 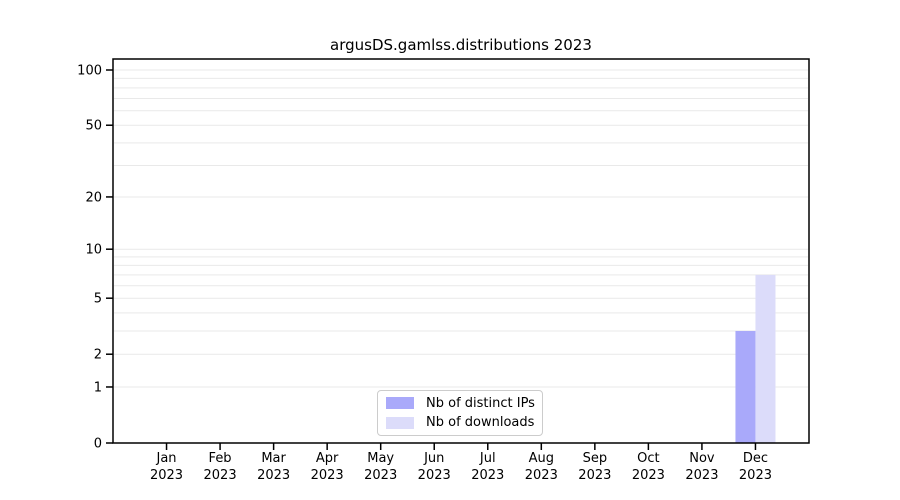 I want to click on x-tick-label-year-feb: 2023, so click(x=220, y=475).